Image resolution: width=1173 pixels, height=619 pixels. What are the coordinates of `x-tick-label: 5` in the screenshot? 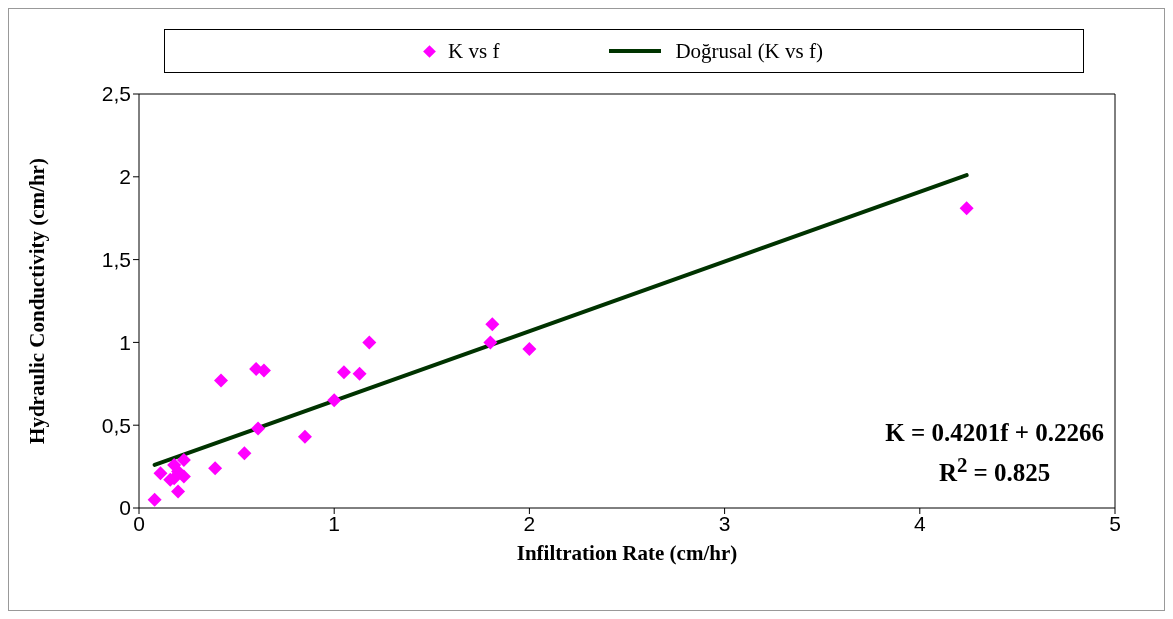 It's located at (1115, 523).